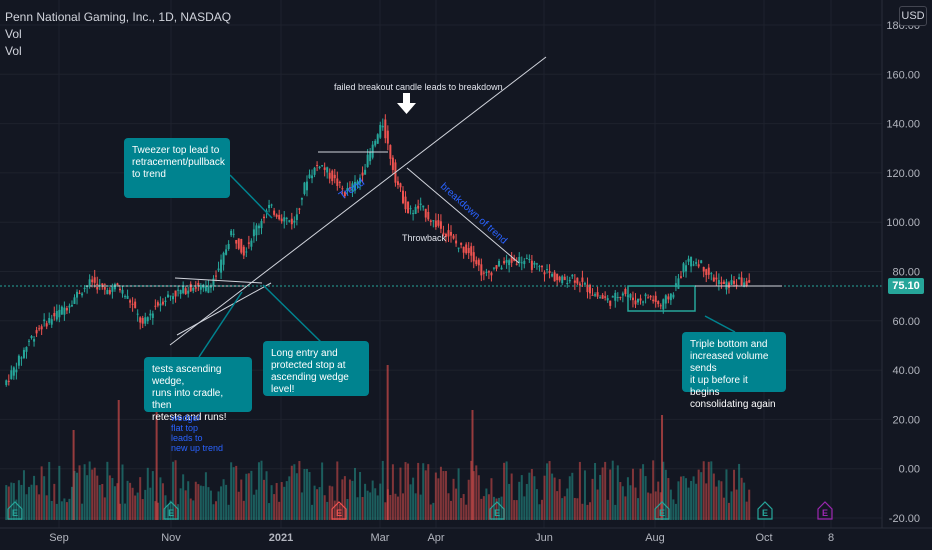 Image resolution: width=932 pixels, height=550 pixels. What do you see at coordinates (197, 433) in the screenshot?
I see `wedge-flat-label: wedge/ flat top leads to new up trend` at bounding box center [197, 433].